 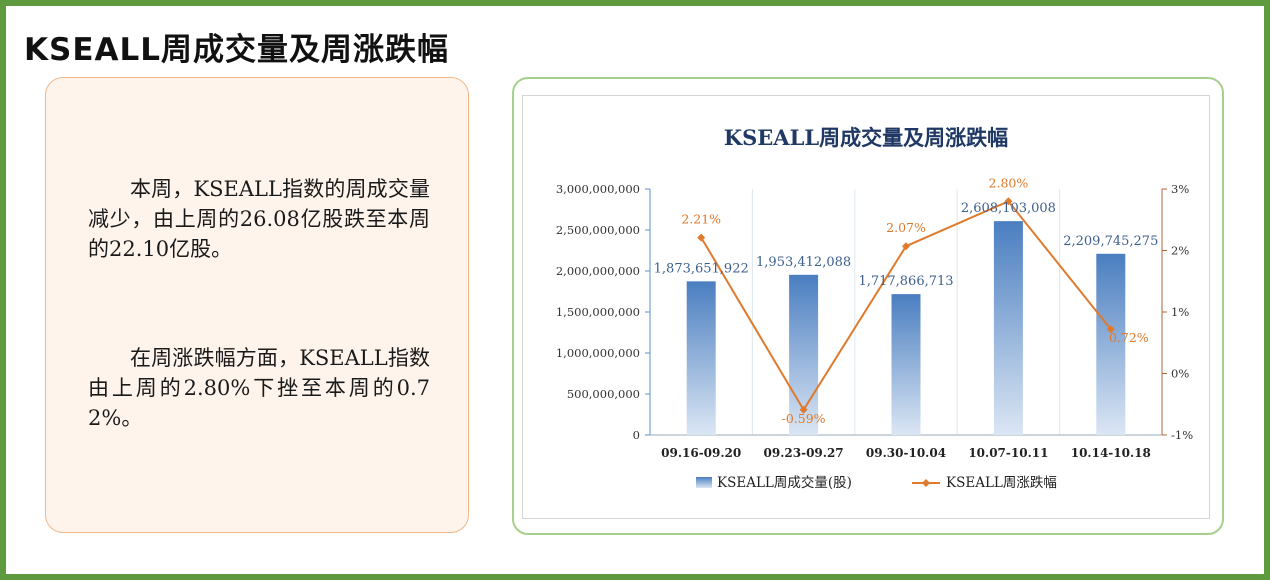 What do you see at coordinates (636, 435) in the screenshot?
I see `left-tick-label: 0` at bounding box center [636, 435].